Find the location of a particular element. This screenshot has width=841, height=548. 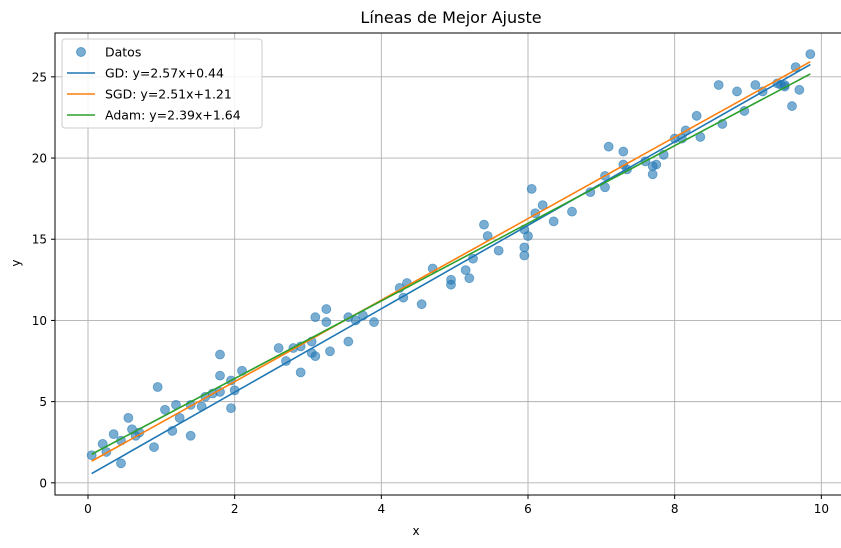

y-axis-label: y is located at coordinates (16, 262).